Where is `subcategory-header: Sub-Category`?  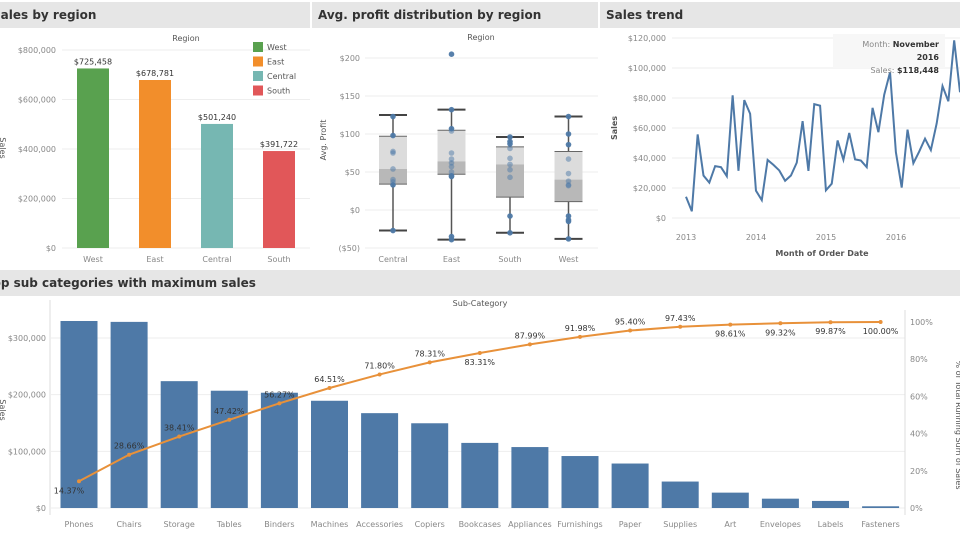
subcategory-header: Sub-Category is located at coordinates (480, 303).